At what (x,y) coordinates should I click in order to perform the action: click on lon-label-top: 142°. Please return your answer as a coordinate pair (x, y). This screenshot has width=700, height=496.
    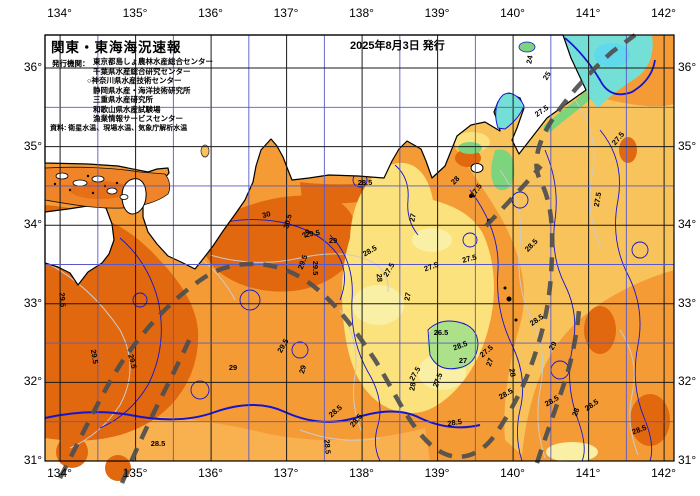
    Looking at the image, I should click on (663, 13).